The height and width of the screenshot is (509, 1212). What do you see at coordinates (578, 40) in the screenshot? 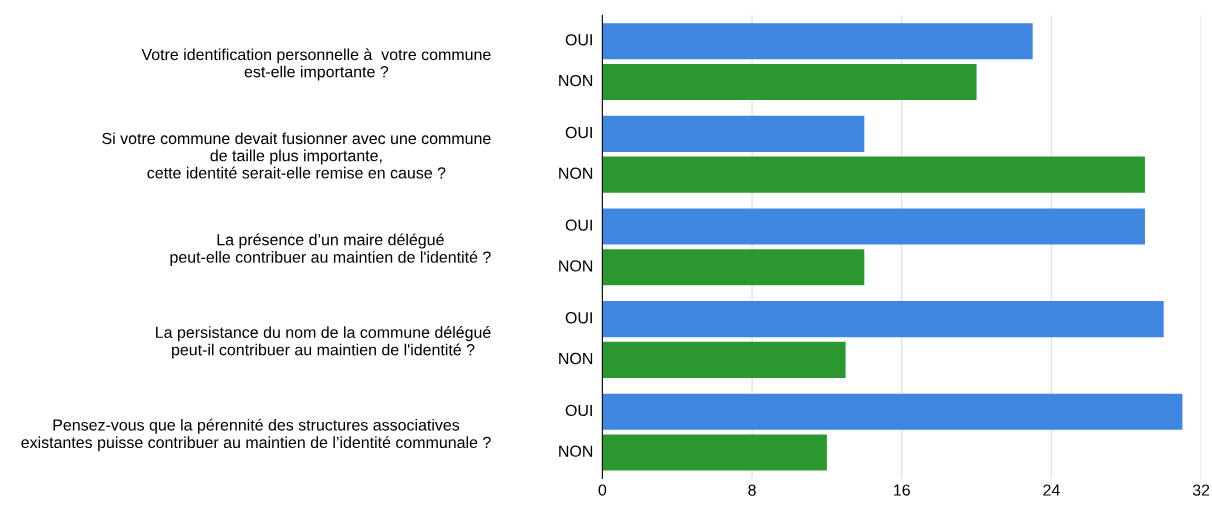
I see `series-label: OUI` at bounding box center [578, 40].